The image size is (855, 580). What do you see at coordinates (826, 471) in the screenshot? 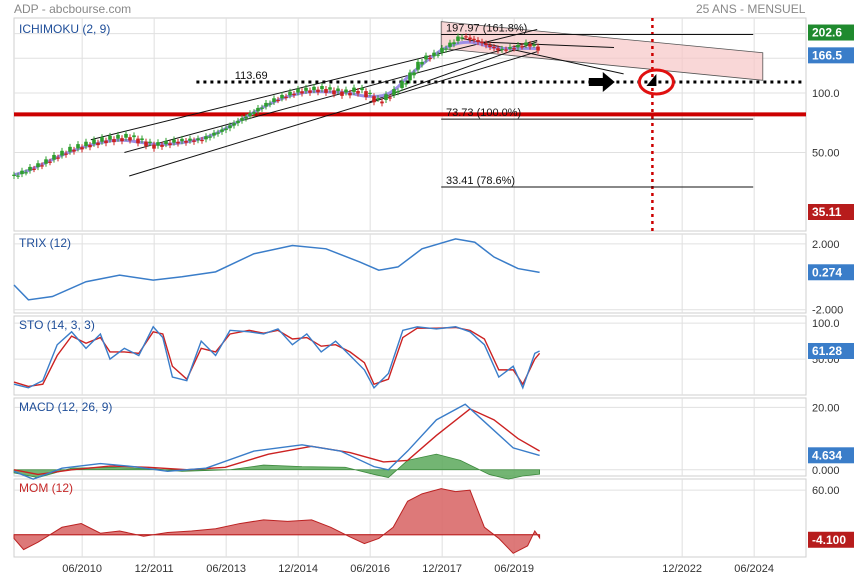
I see `y-tick-label: 0.000` at bounding box center [826, 471].